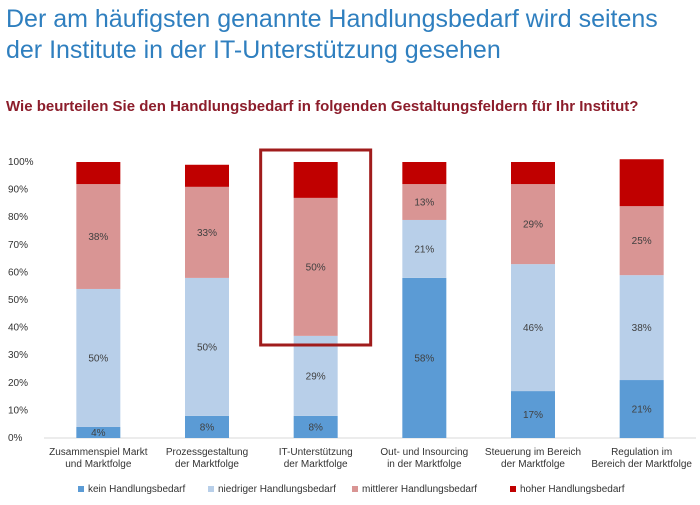  I want to click on category-label: Out- und Insourcing, so click(424, 452).